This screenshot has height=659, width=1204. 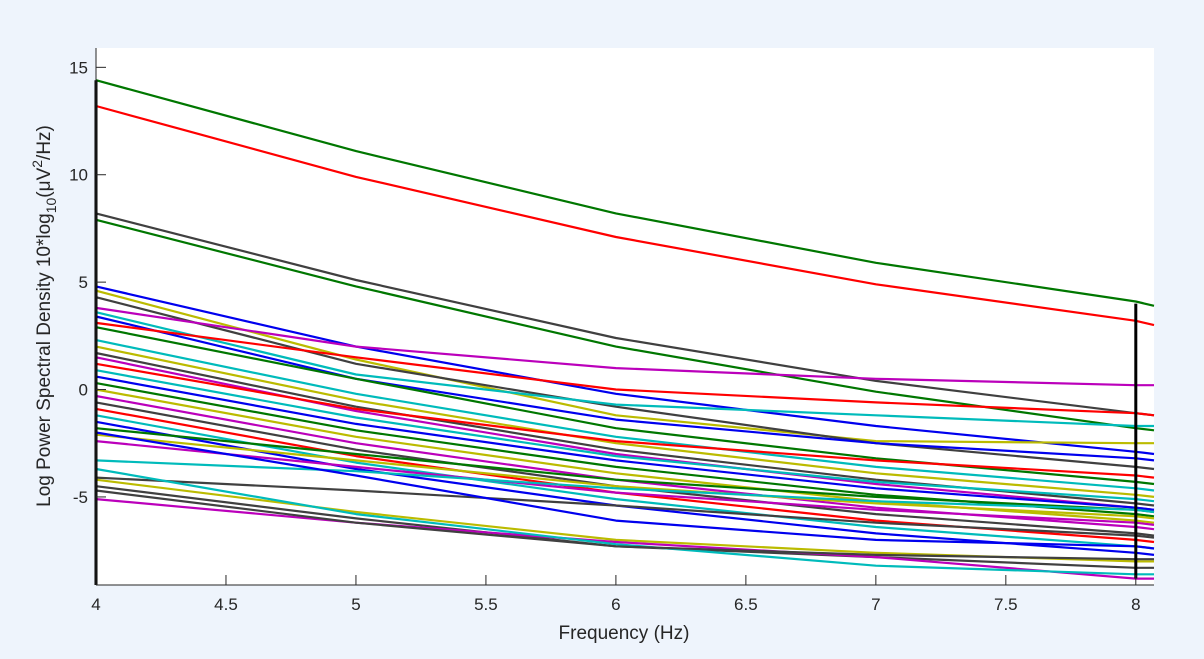 What do you see at coordinates (51, 205) in the screenshot?
I see `y-axis-title-subscript: 10` at bounding box center [51, 205].